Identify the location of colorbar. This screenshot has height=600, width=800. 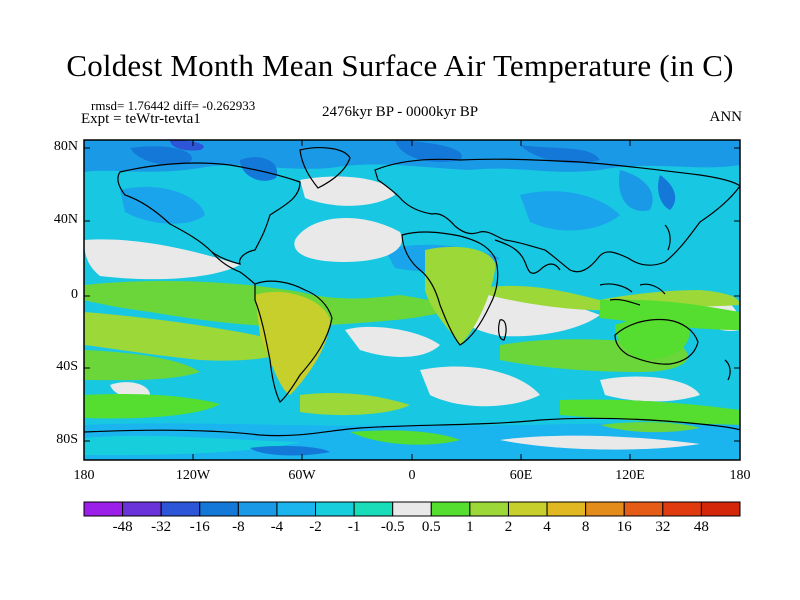
(412, 509).